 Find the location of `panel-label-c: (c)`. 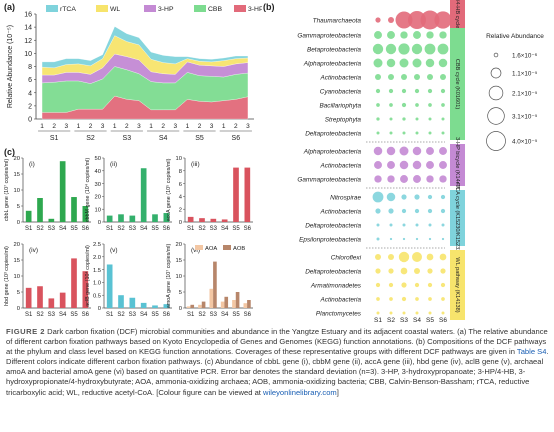

panel-label-c: (c) is located at coordinates (9, 152).